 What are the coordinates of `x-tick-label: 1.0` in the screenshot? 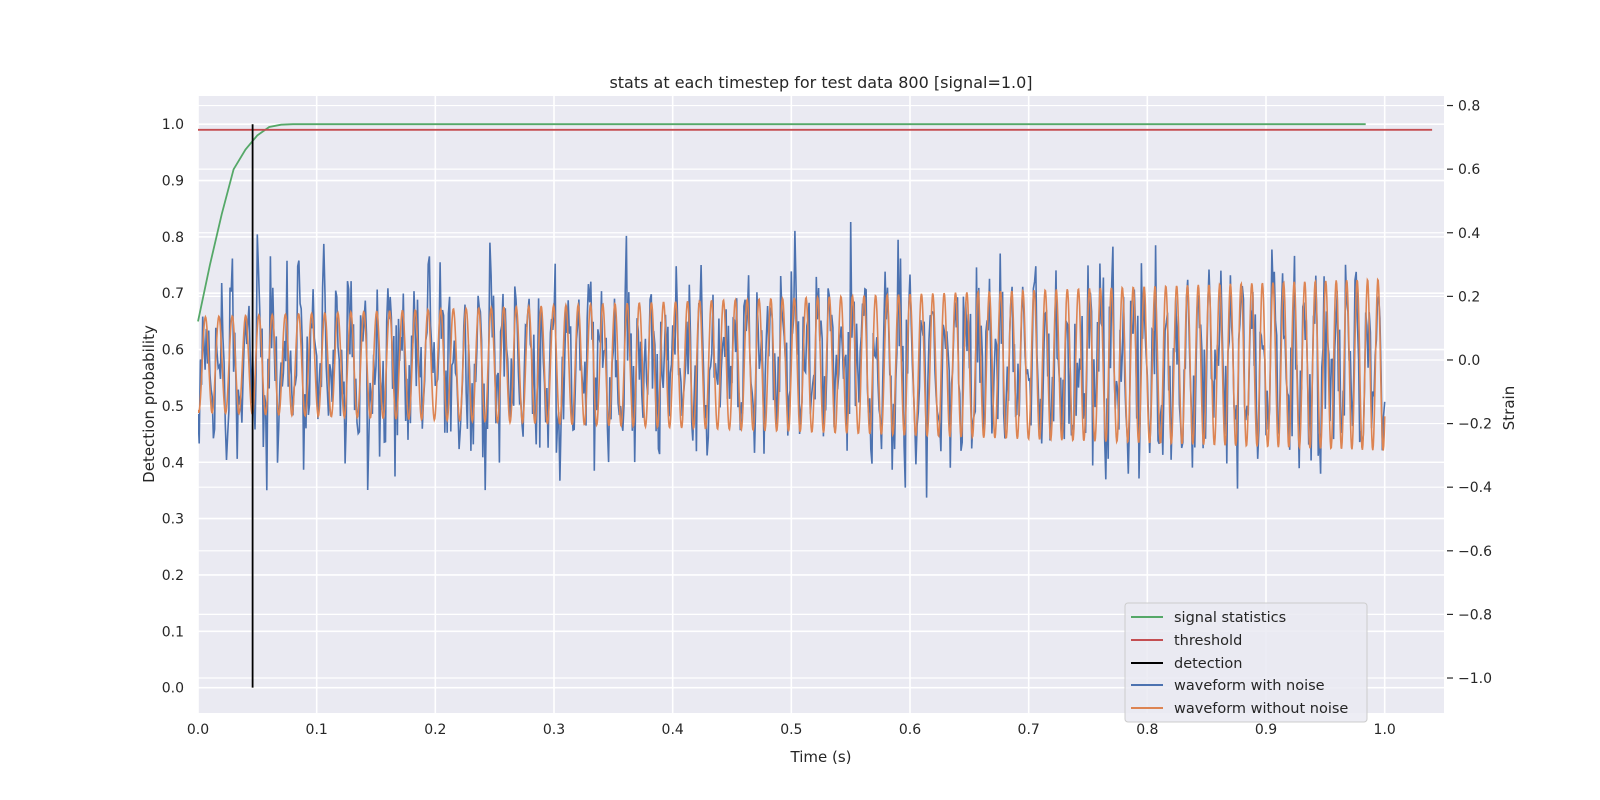 It's located at (1385, 730).